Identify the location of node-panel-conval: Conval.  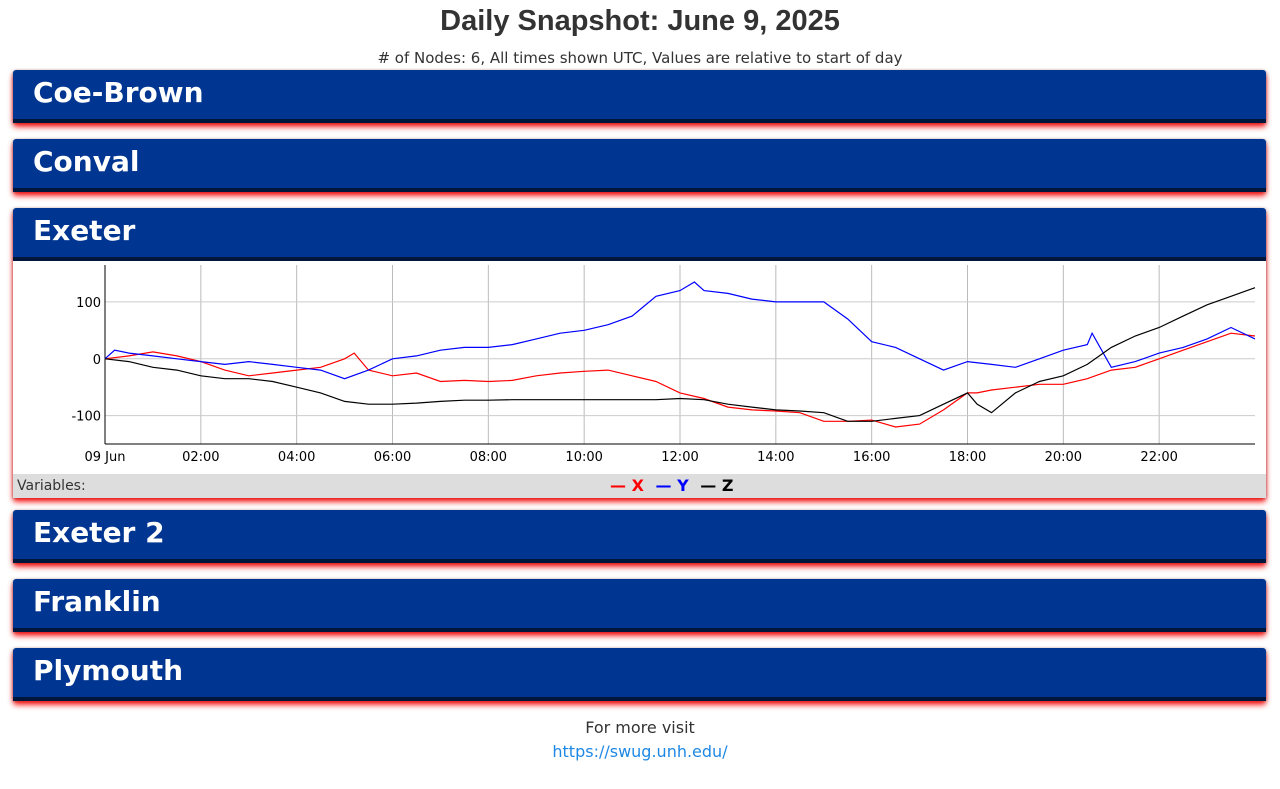
(639, 165).